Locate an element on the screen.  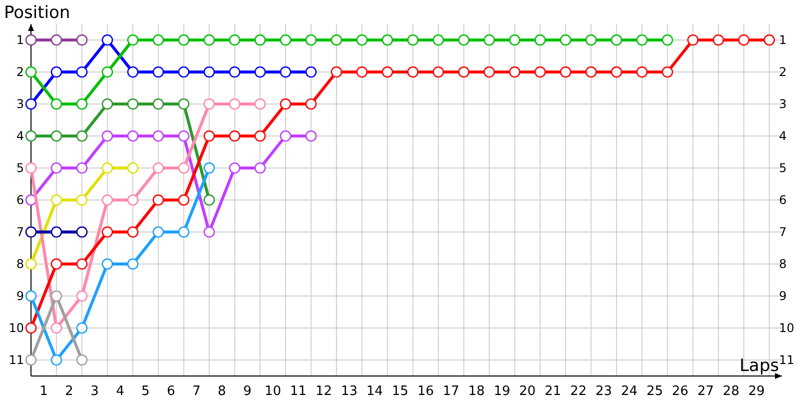
y2-tick-label: 5 is located at coordinates (783, 168).